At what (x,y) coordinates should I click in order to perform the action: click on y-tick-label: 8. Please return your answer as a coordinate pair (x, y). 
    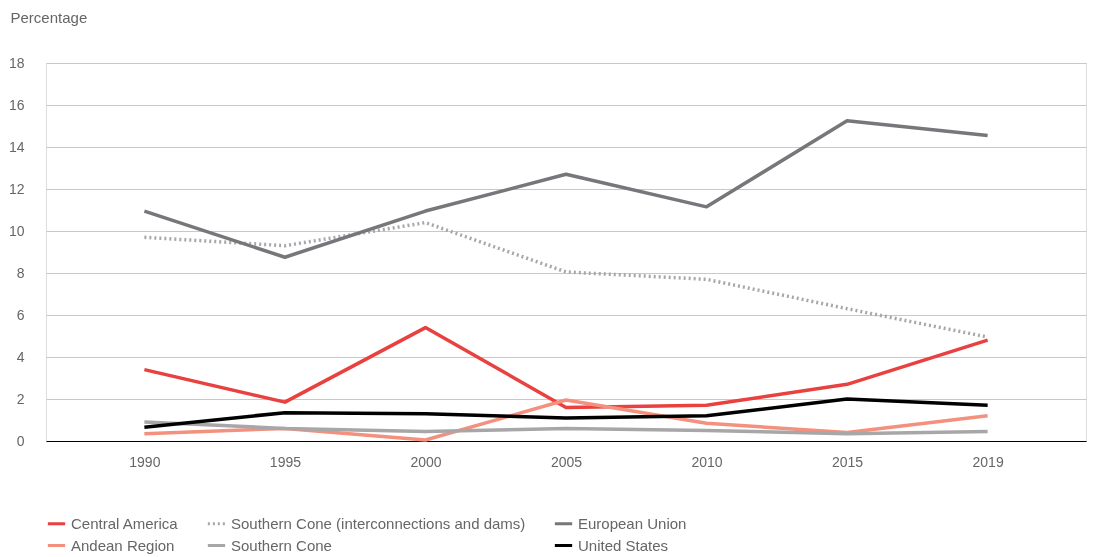
    Looking at the image, I should click on (20, 272).